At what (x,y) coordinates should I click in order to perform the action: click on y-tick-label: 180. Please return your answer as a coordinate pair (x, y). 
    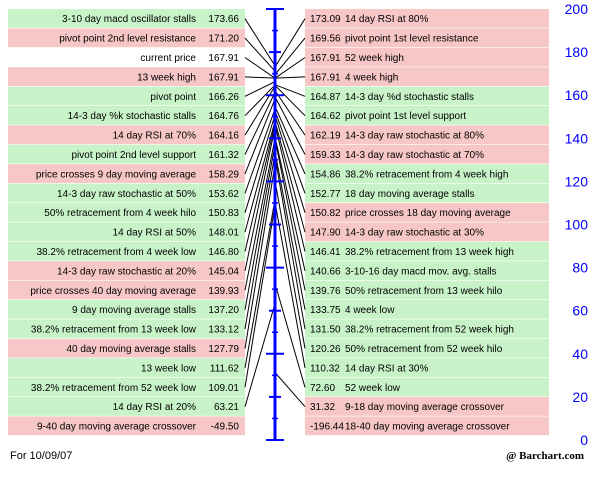
    Looking at the image, I should click on (577, 52).